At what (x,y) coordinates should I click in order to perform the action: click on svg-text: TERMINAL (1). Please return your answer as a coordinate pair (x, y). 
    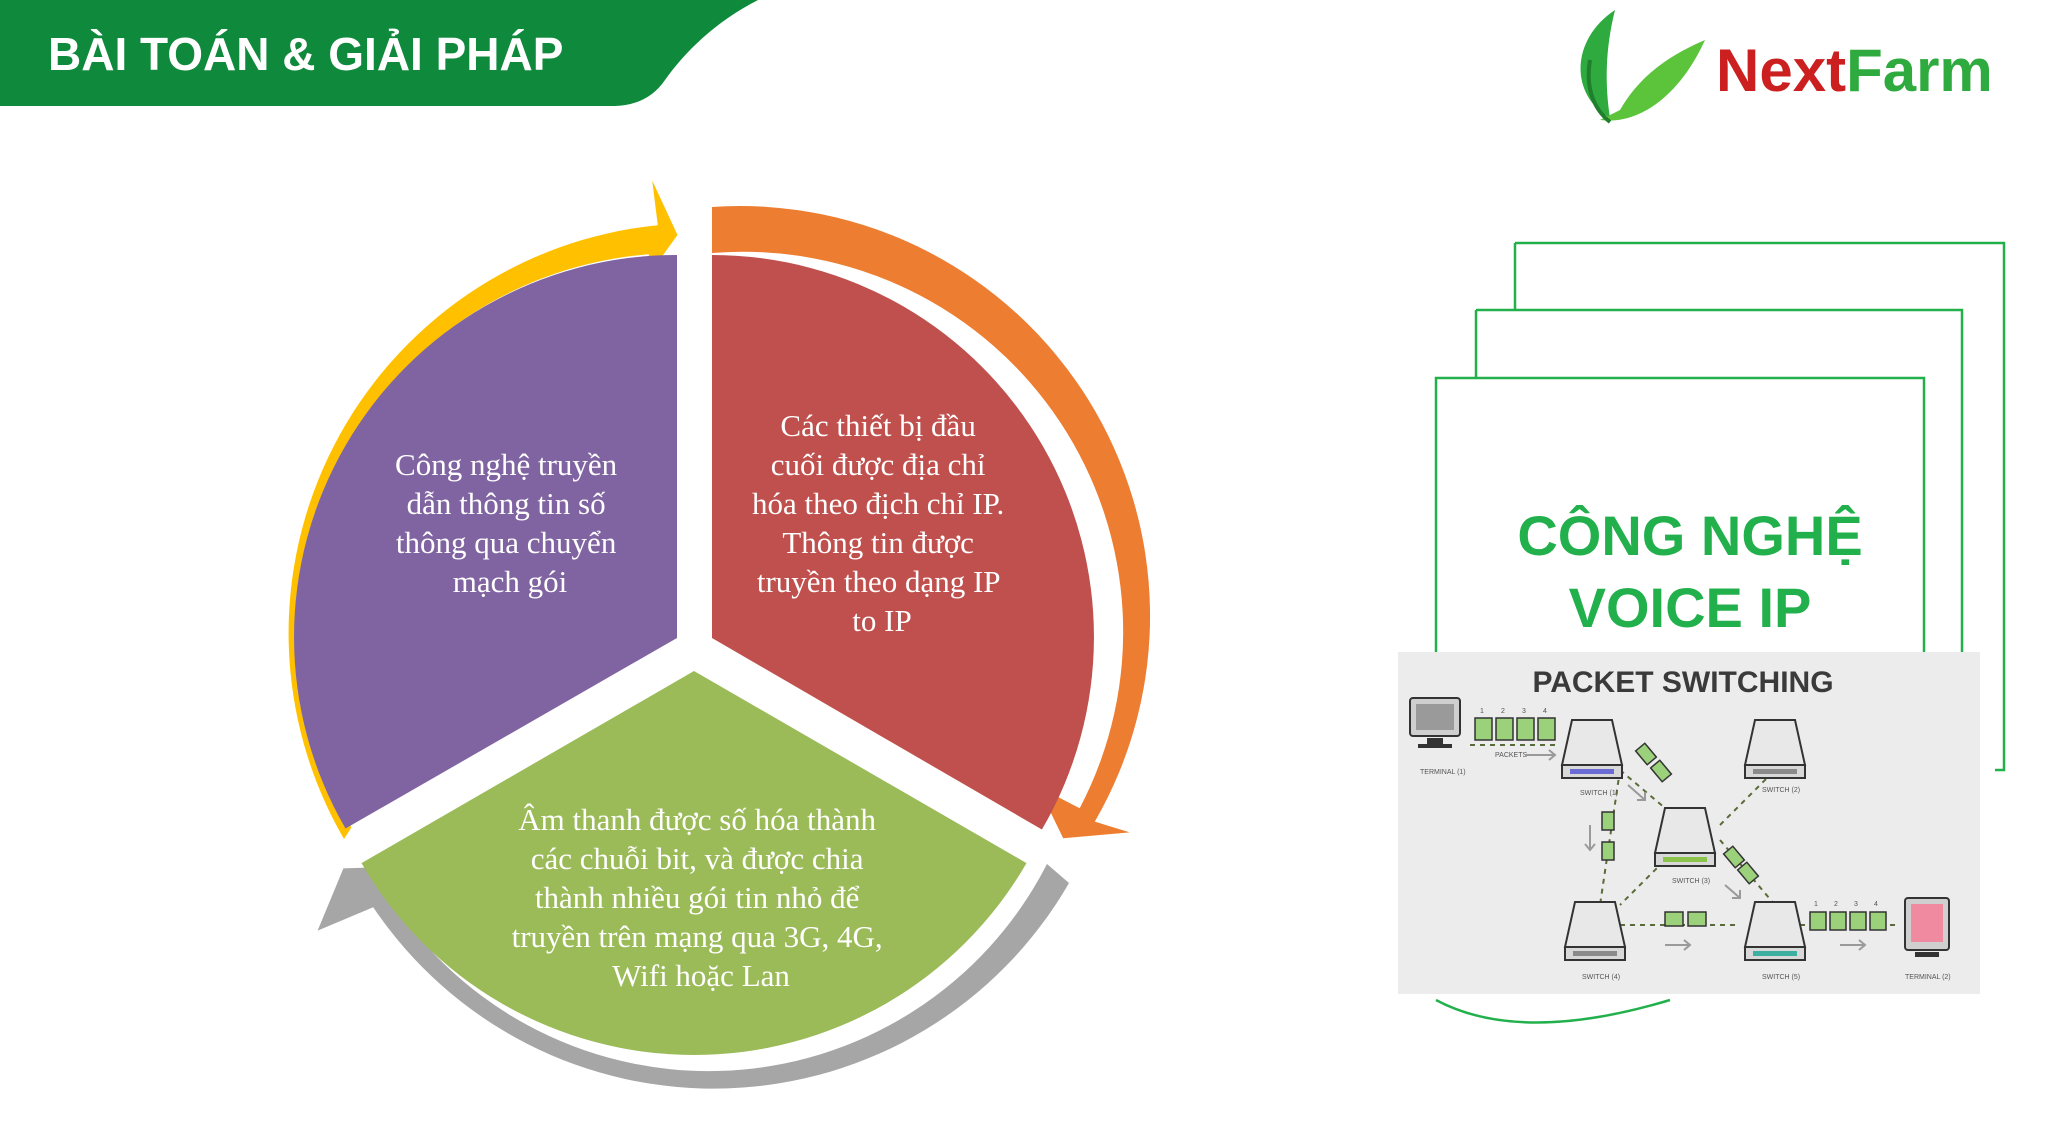
    Looking at the image, I should click on (1443, 772).